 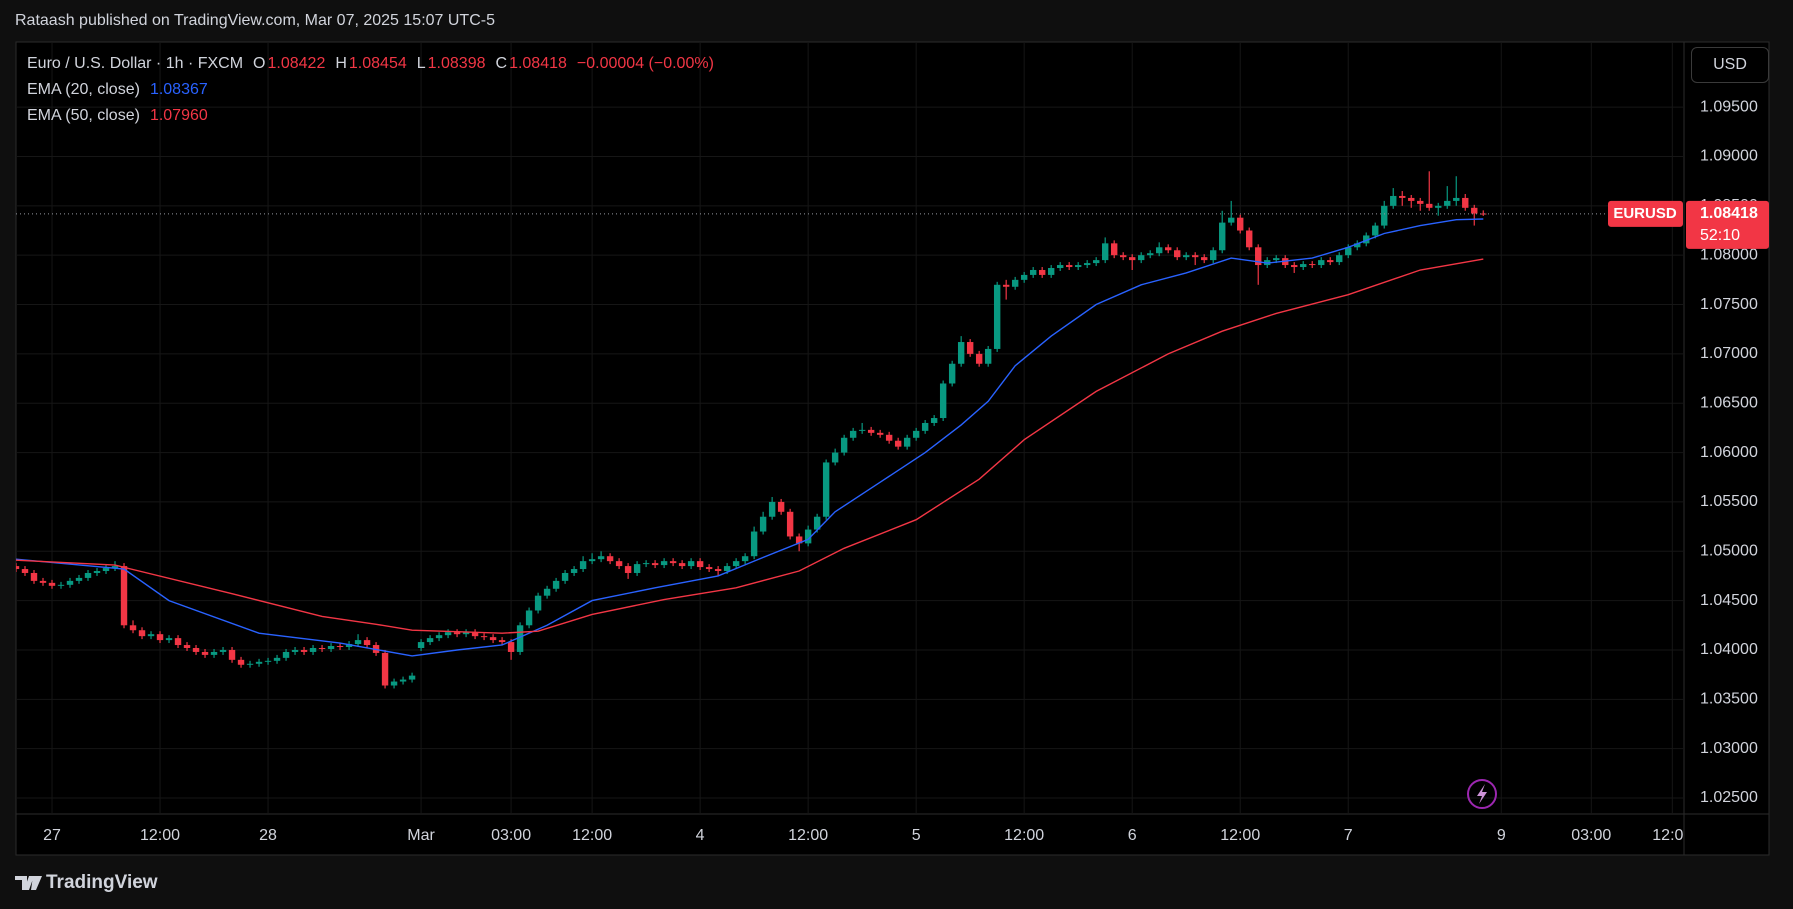 What do you see at coordinates (1730, 65) in the screenshot?
I see `currency-button: USD` at bounding box center [1730, 65].